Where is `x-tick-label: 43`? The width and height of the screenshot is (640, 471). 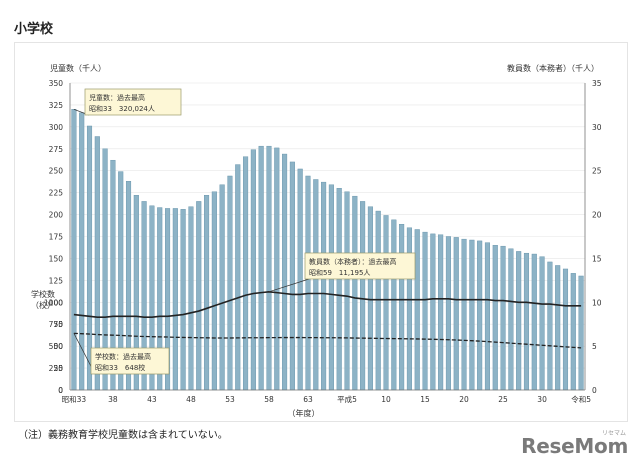
x-tick-label: 43 is located at coordinates (152, 399).